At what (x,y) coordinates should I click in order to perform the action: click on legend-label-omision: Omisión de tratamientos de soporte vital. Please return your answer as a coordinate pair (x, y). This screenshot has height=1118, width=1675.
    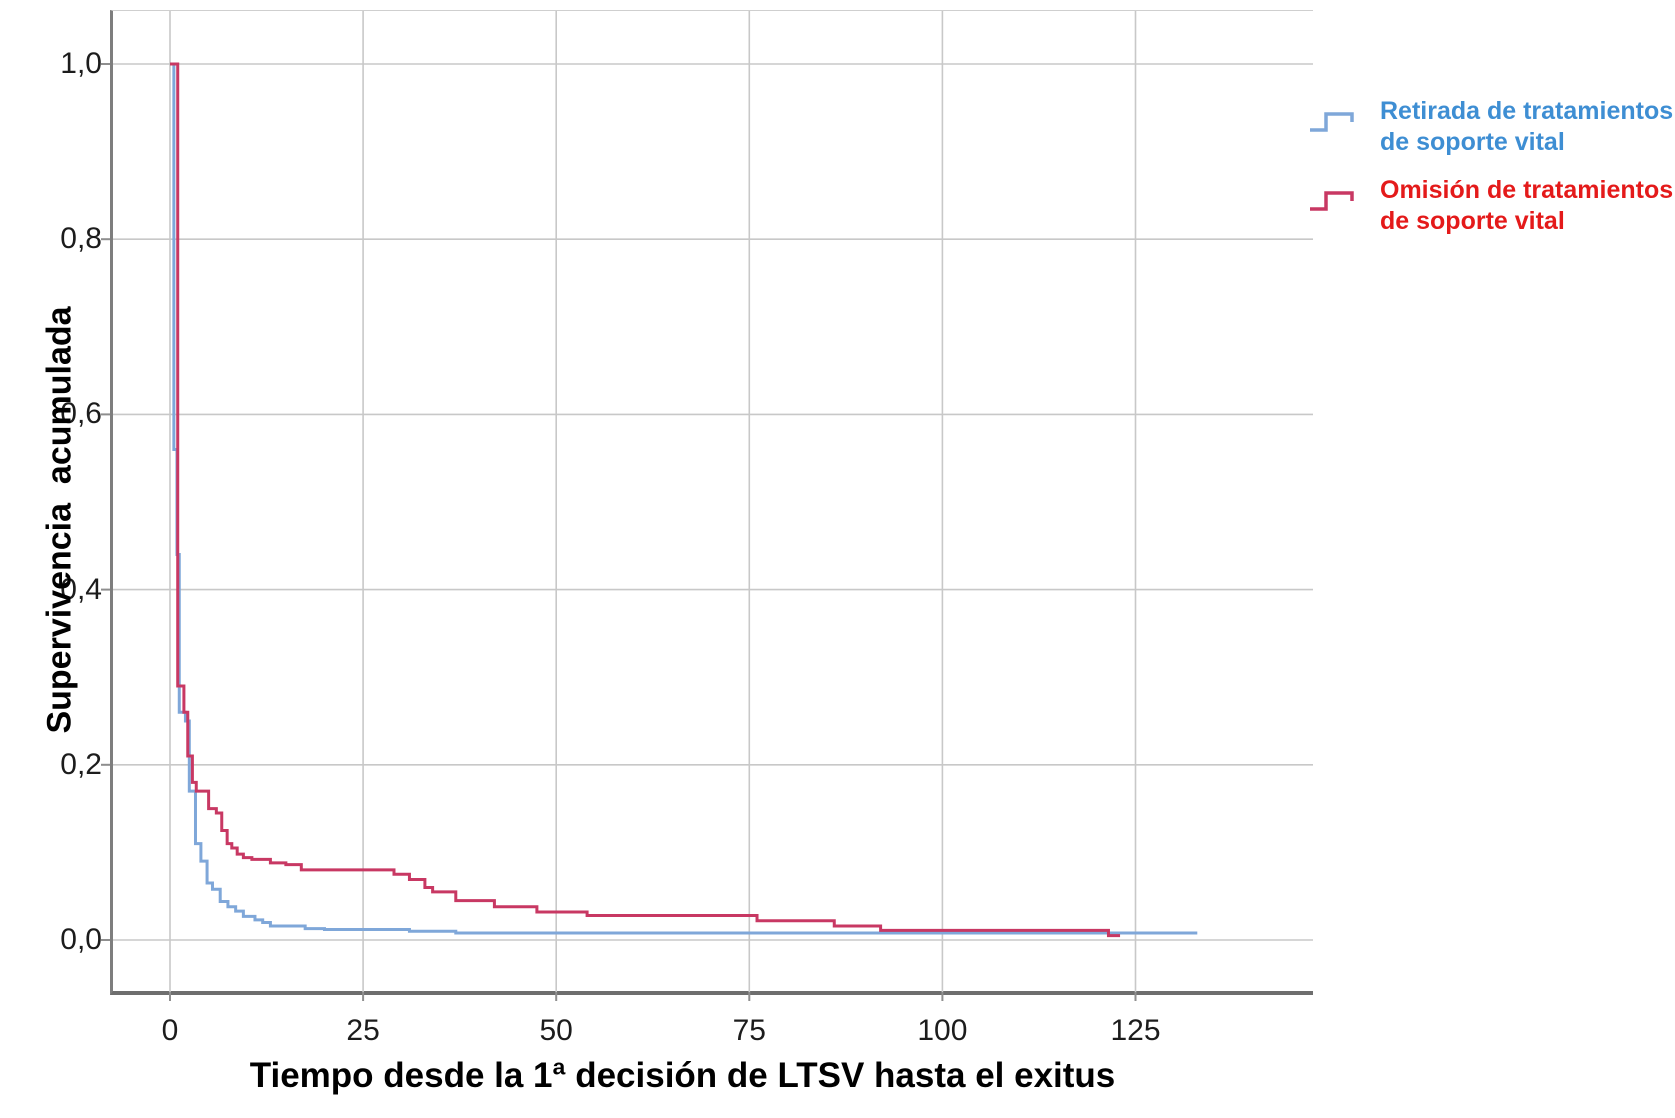
    Looking at the image, I should click on (1526, 206).